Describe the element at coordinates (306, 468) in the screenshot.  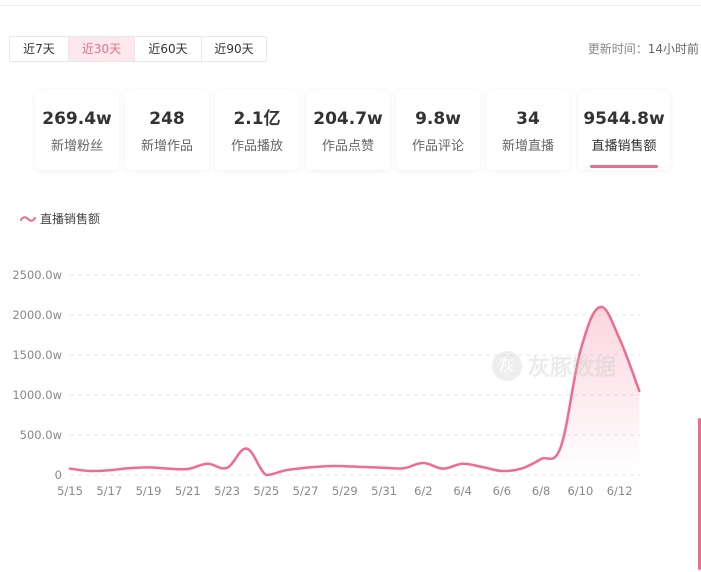
I see `data-point: 5/27` at that location.